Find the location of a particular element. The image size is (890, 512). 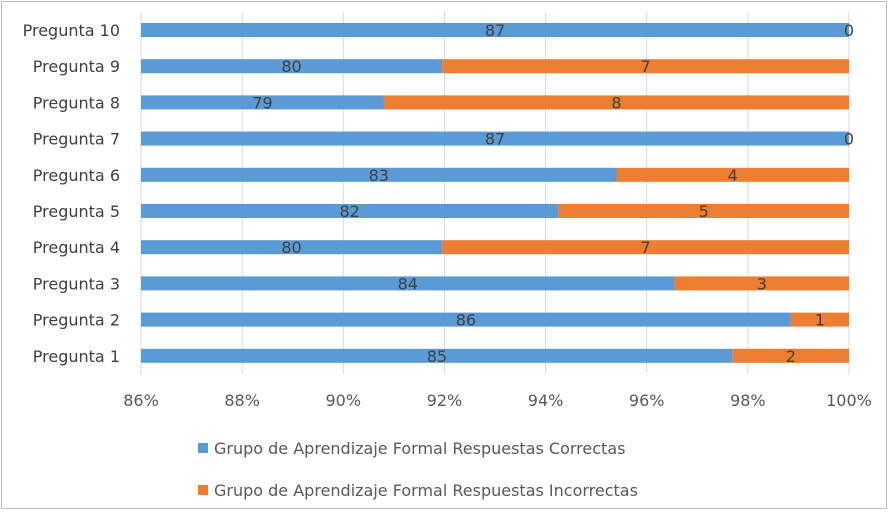

category-label: Pregunta 4 is located at coordinates (76, 247).